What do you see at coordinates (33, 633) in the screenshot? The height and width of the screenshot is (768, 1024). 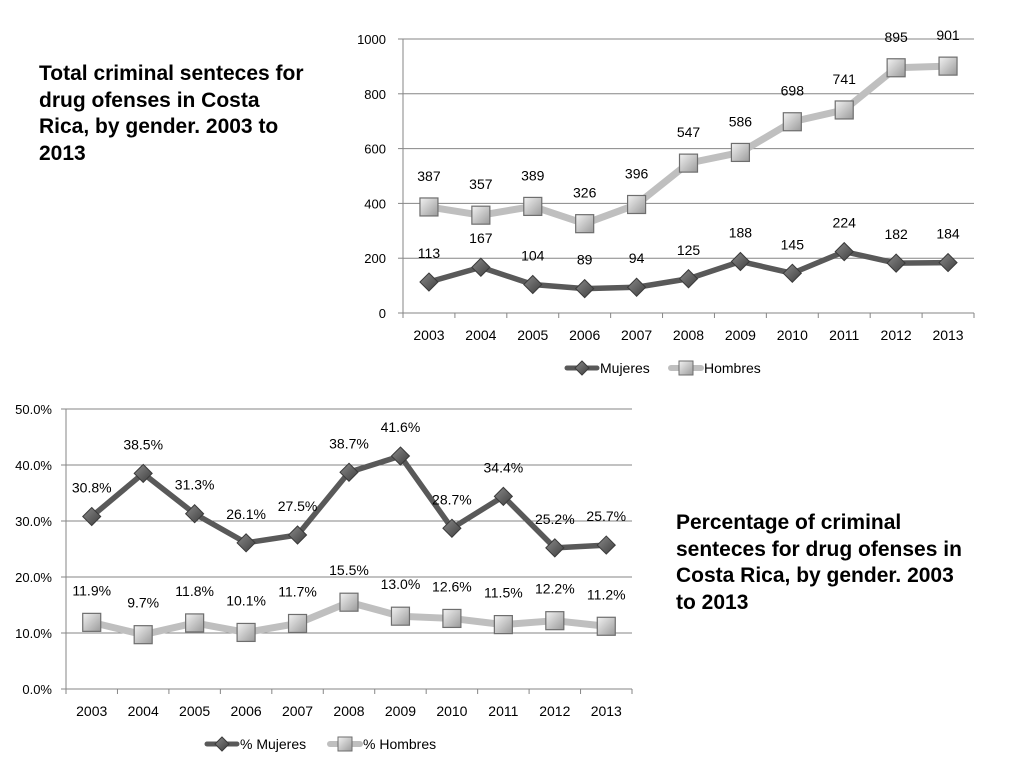 I see `pct-y-tick-label: 10.0%` at bounding box center [33, 633].